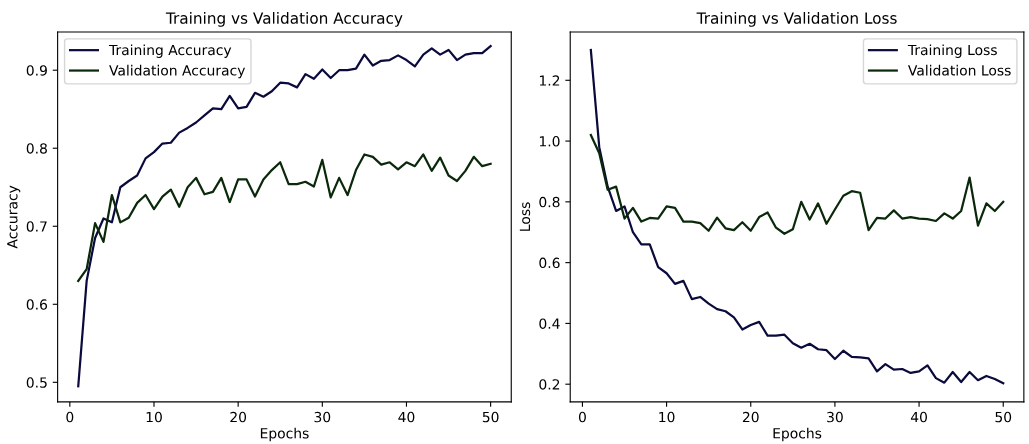 The height and width of the screenshot is (444, 1029). What do you see at coordinates (170, 51) in the screenshot?
I see `legend-label: Training Accuracy` at bounding box center [170, 51].